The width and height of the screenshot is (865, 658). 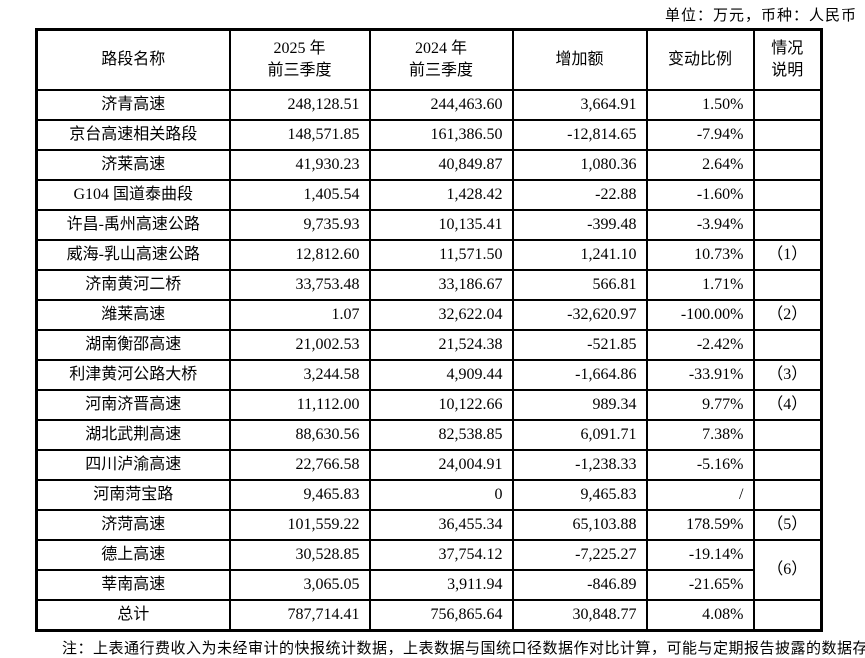 I want to click on value-2024: 10,135.41, so click(x=441, y=225).